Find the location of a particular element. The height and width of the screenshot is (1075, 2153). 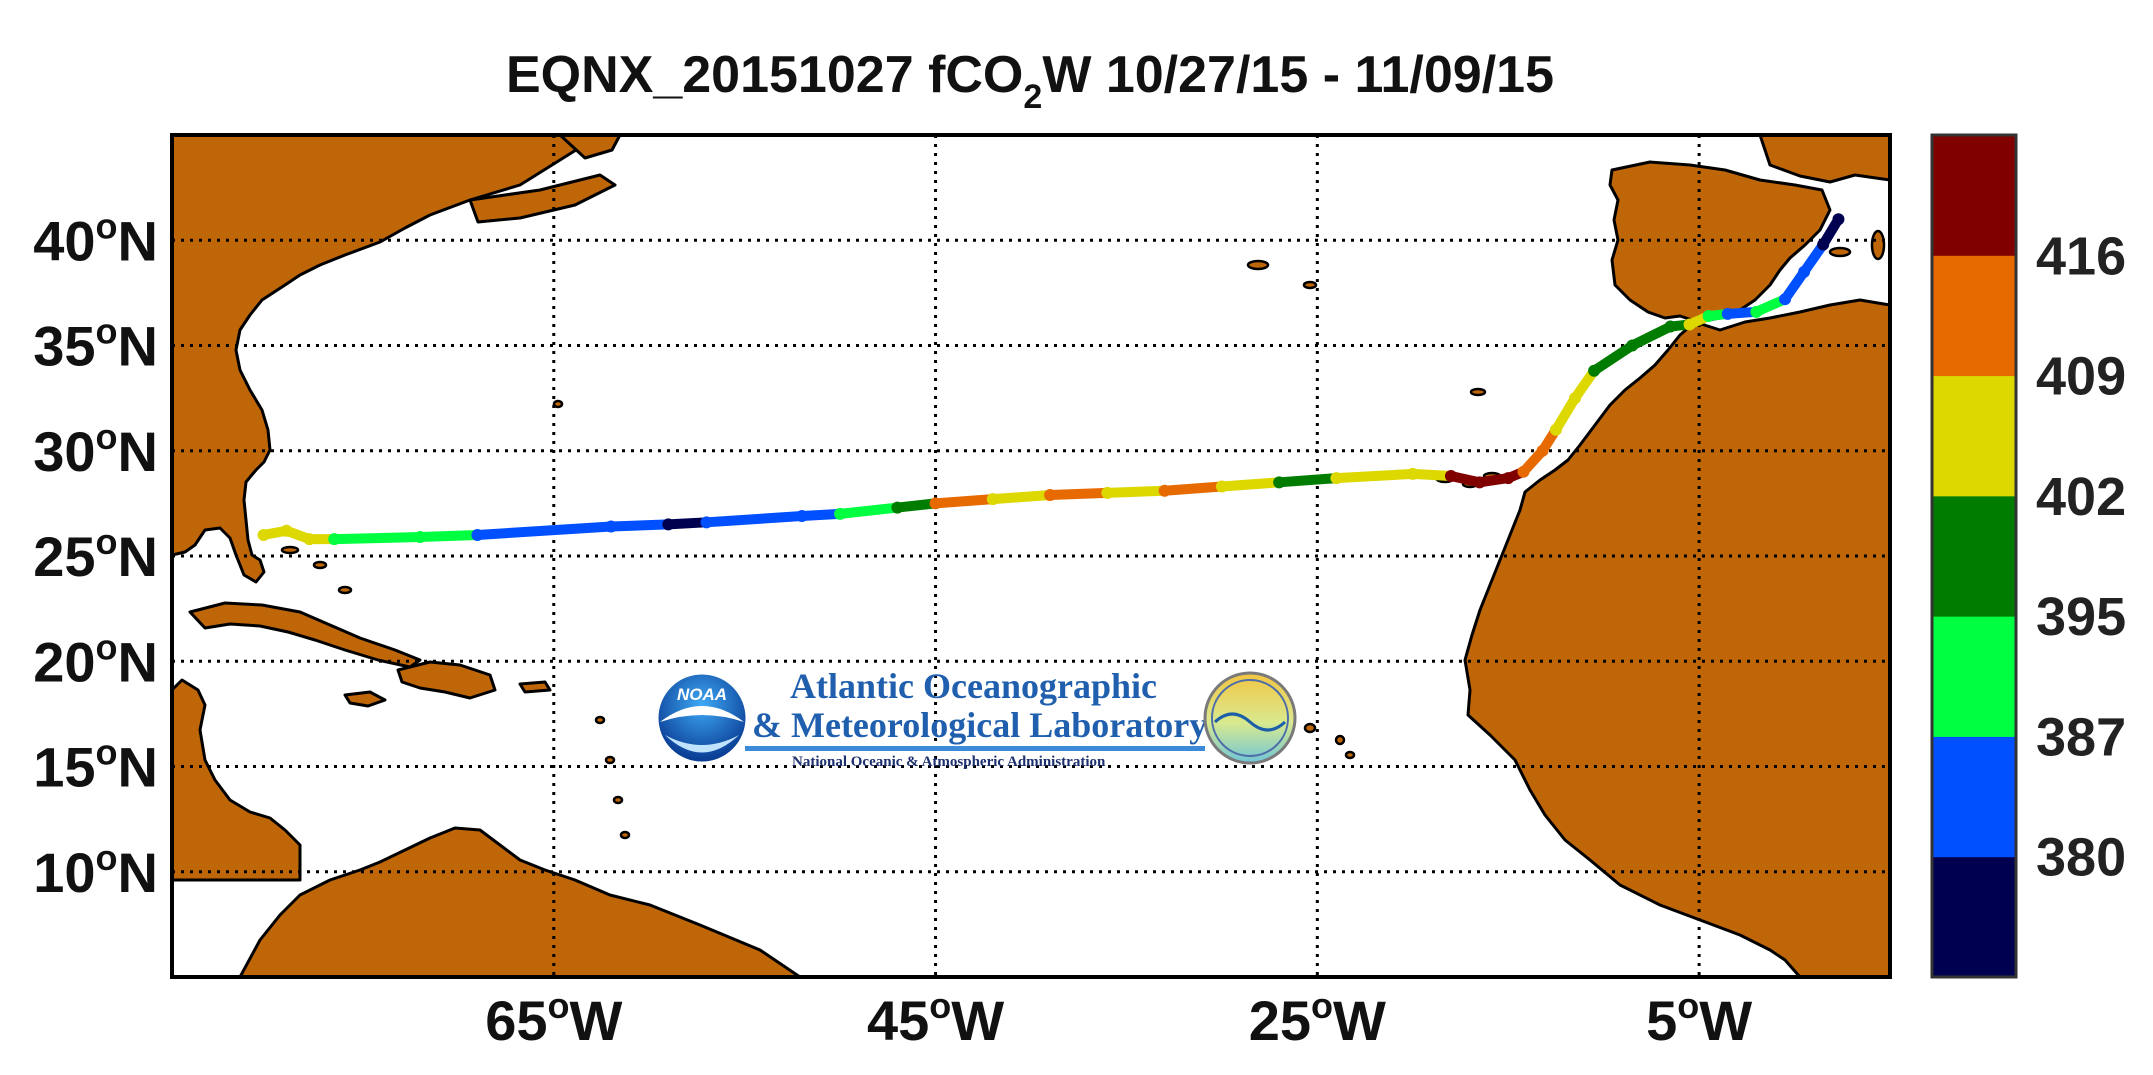

aoml-seal-icon is located at coordinates (1250, 718).